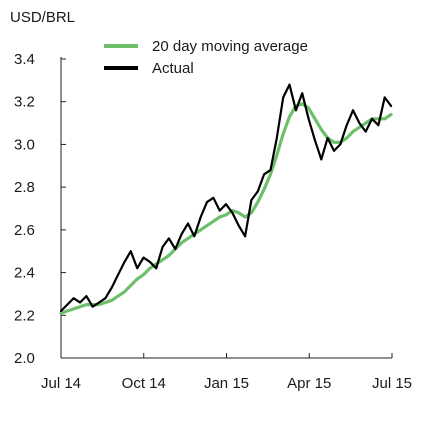 The image size is (436, 425). I want to click on legend-label-actual: Actual, so click(173, 68).